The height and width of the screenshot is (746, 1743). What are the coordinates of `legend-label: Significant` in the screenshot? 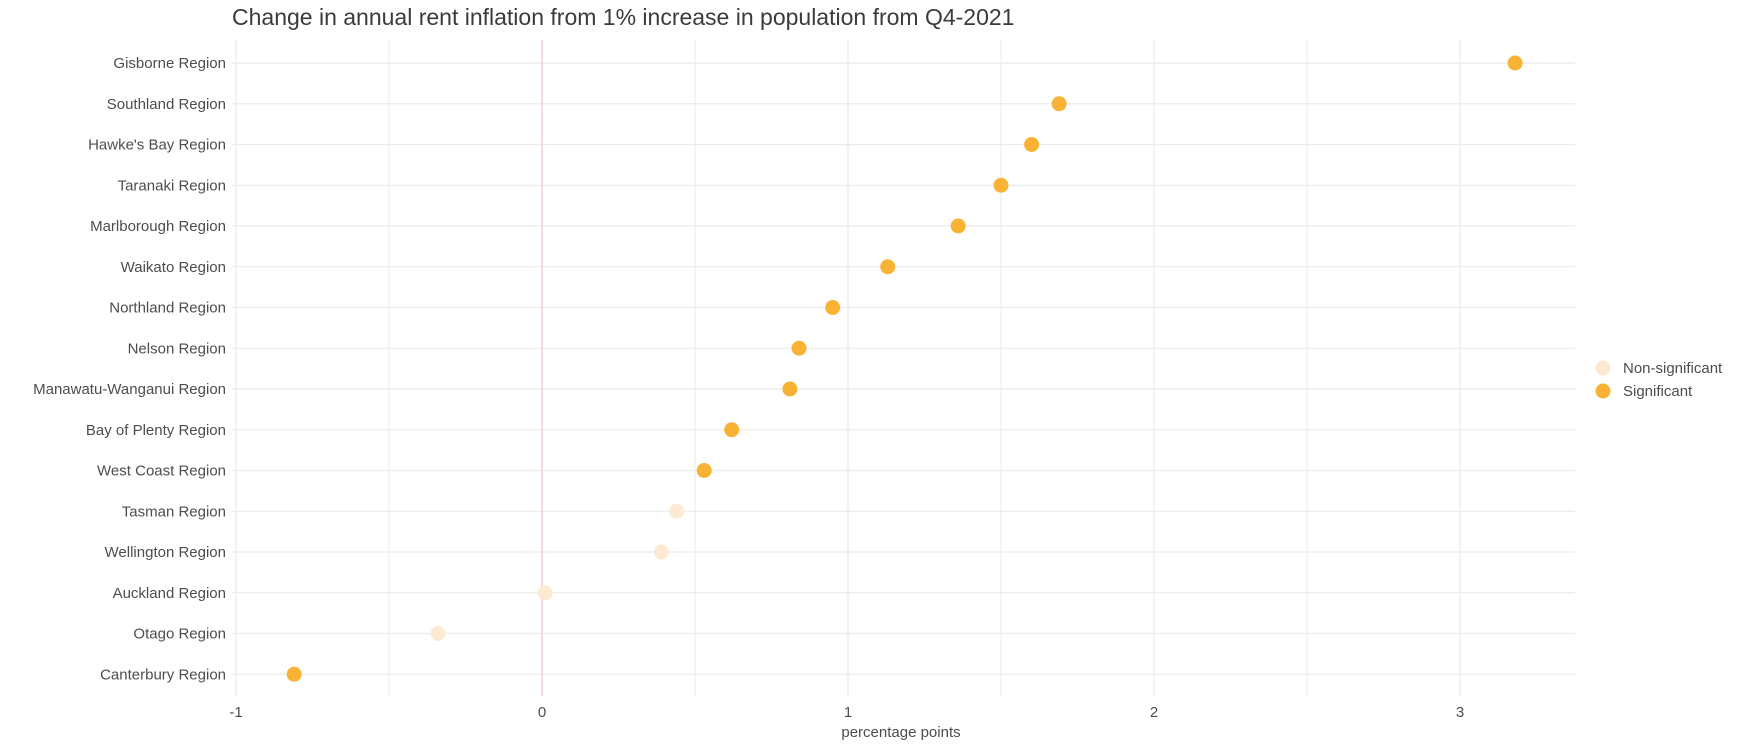 It's located at (1658, 391).